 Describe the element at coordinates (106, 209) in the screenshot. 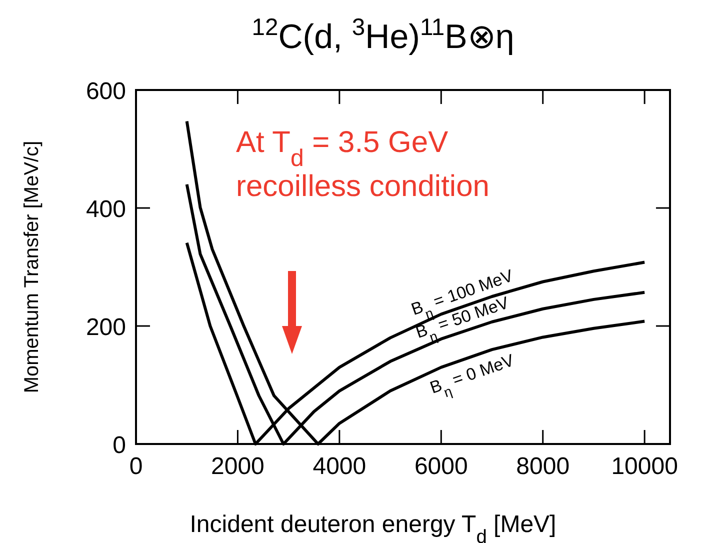

I see `y-tick-label: 400` at that location.